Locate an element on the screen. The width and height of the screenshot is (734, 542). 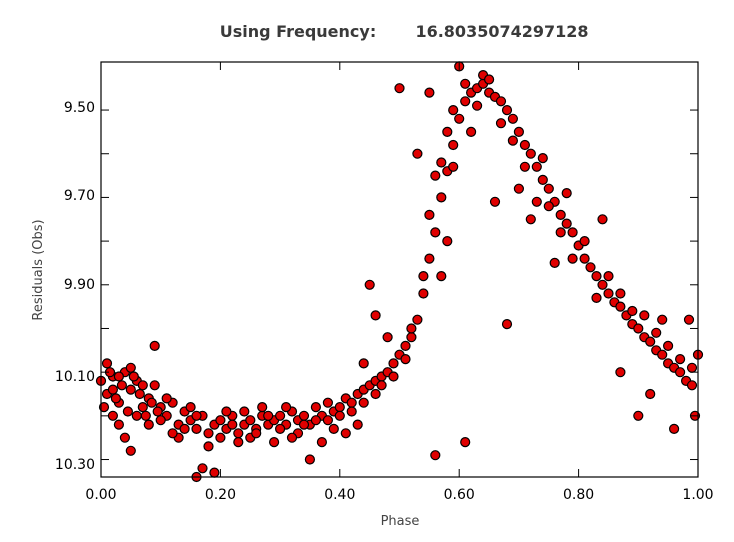
y-tick-label: 9.70 is located at coordinates (79, 196).